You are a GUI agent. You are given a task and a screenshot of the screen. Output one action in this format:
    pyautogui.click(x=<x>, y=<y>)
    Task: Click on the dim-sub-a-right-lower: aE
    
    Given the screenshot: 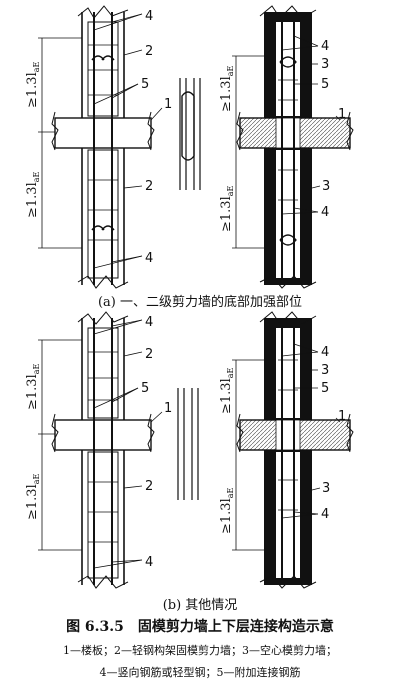 What is the action you would take?
    pyautogui.click(x=230, y=190)
    